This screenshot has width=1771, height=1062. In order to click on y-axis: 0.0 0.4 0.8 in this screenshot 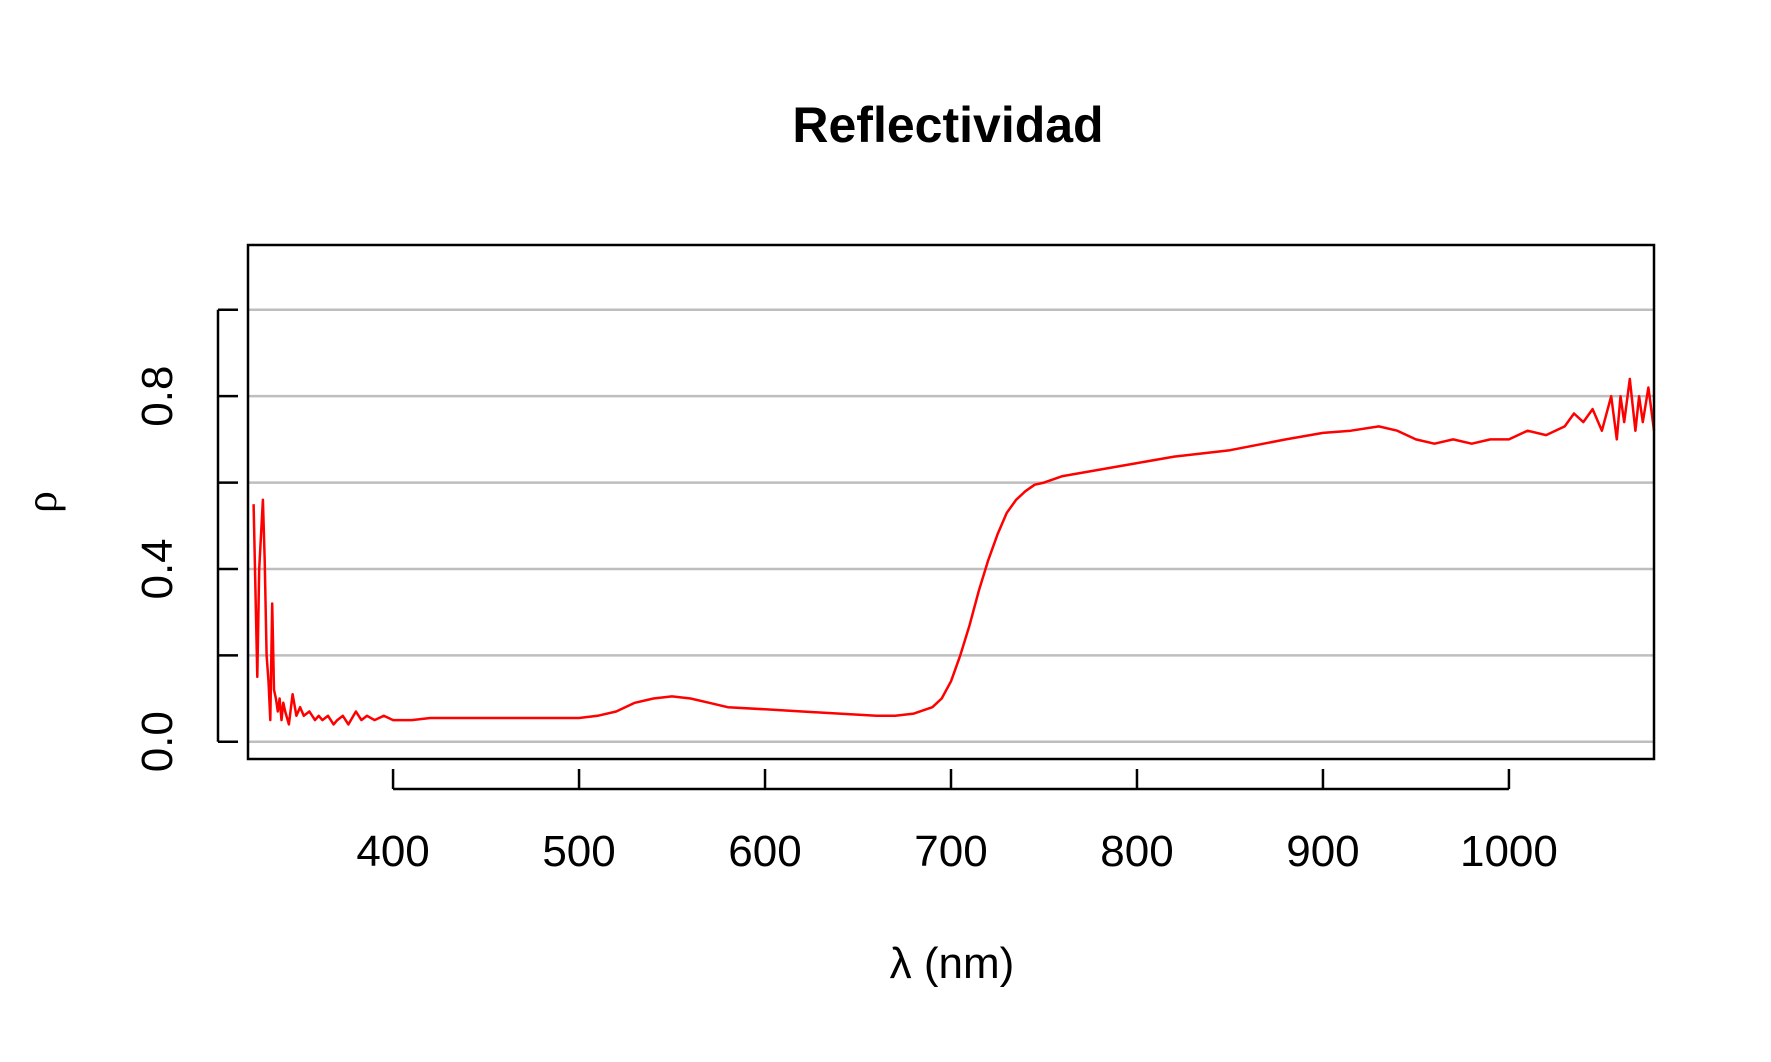, I will do `click(185, 540)`.